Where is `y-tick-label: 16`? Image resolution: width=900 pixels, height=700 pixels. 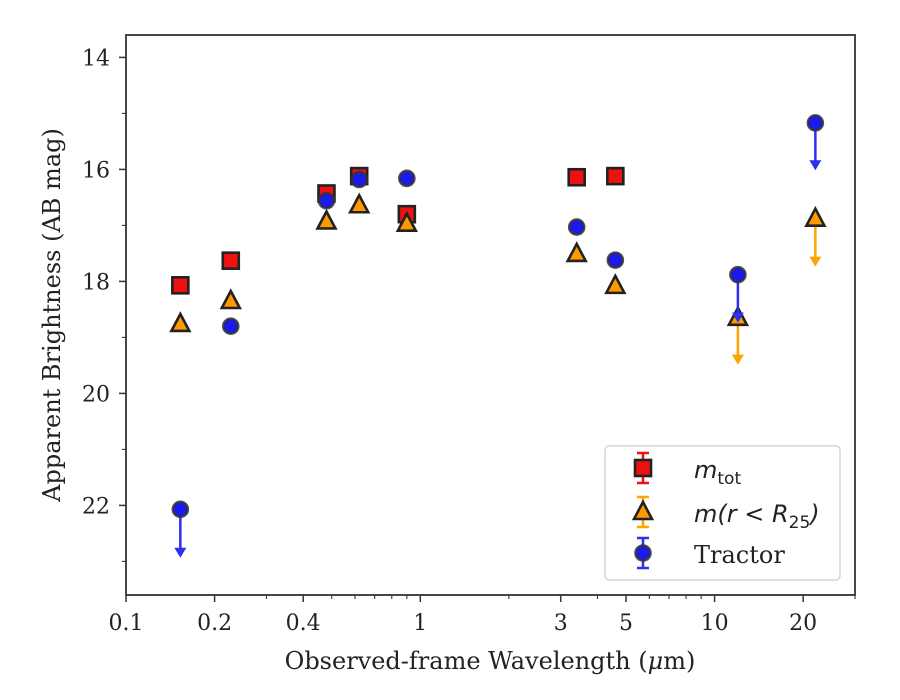 y-tick-label: 16 is located at coordinates (96, 170).